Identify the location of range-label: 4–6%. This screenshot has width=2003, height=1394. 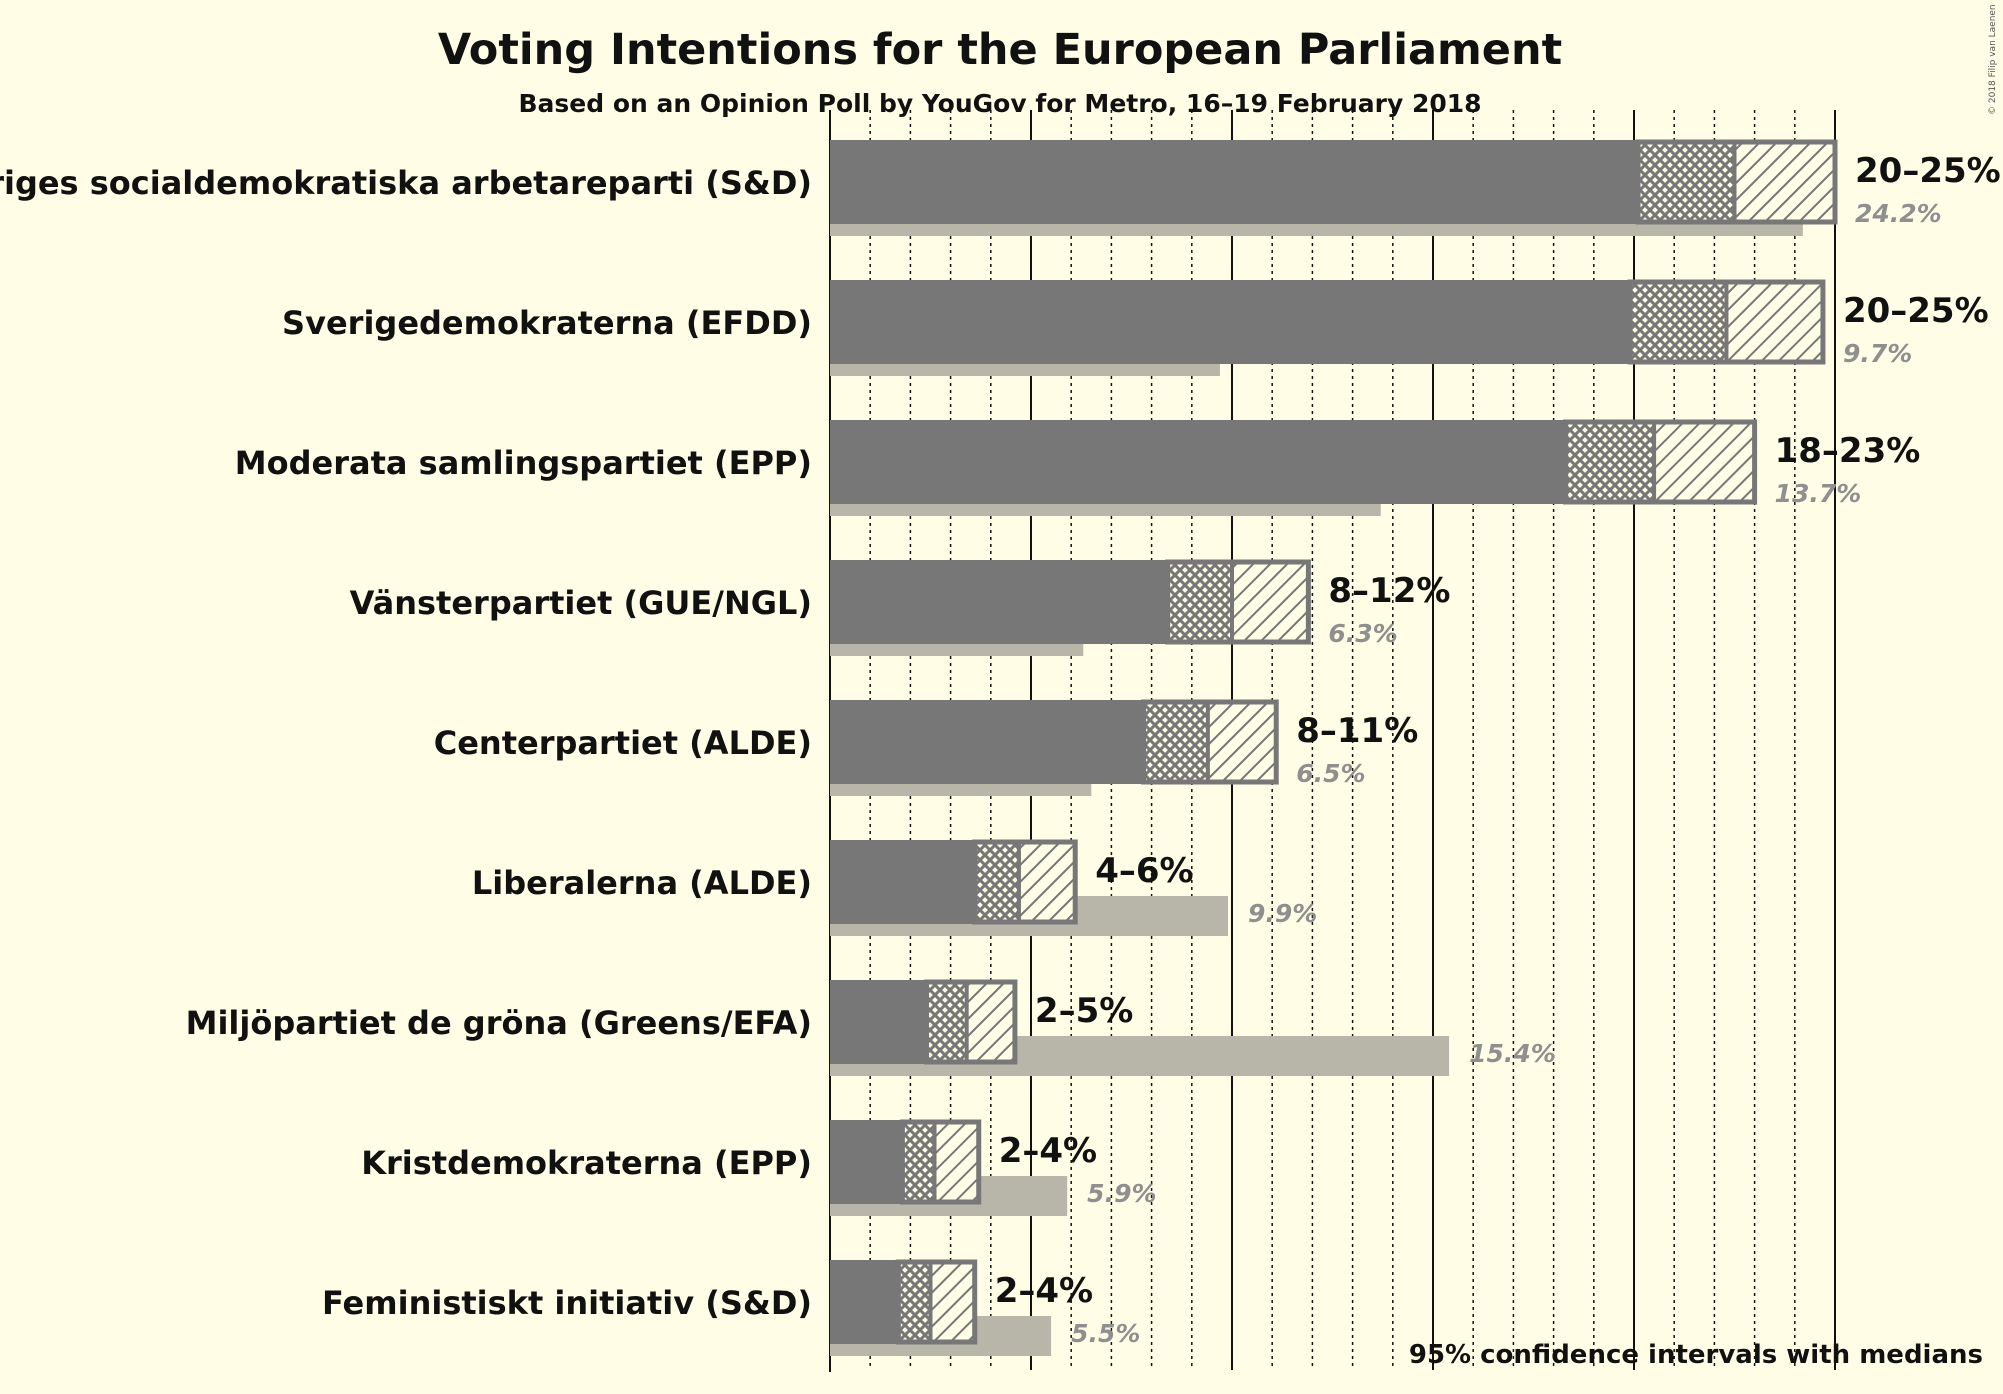
(1144, 871).